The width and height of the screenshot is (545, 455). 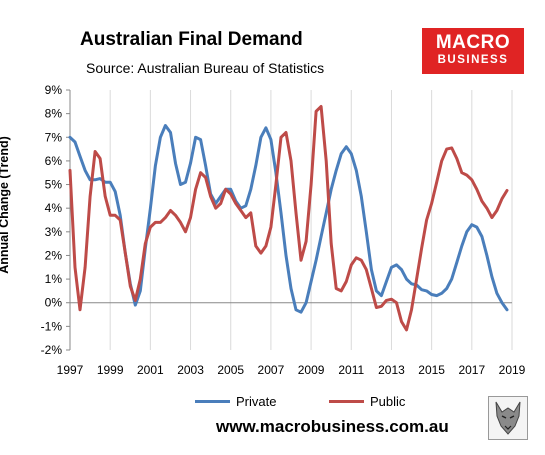 What do you see at coordinates (54, 208) in the screenshot?
I see `y-tick-label: 4%` at bounding box center [54, 208].